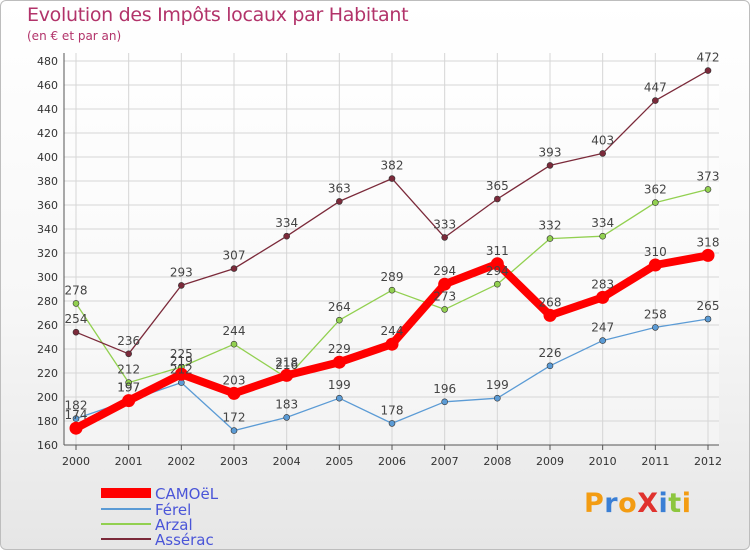 The height and width of the screenshot is (550, 750). Describe the element at coordinates (76, 415) in the screenshot. I see `data-label: 174` at that location.